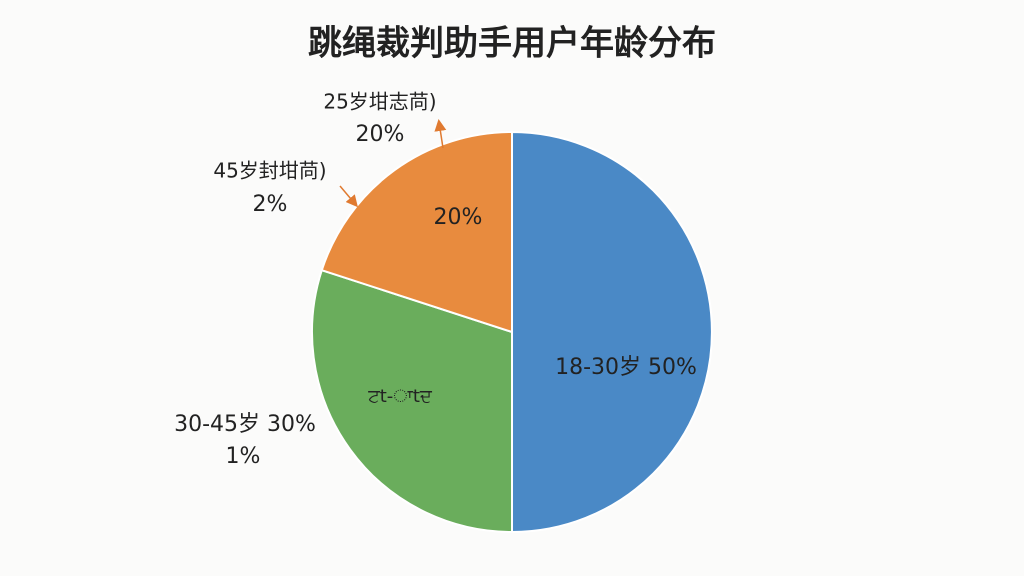 The image size is (1024, 576). Describe the element at coordinates (380, 134) in the screenshot. I see `annotation: 20%` at that location.